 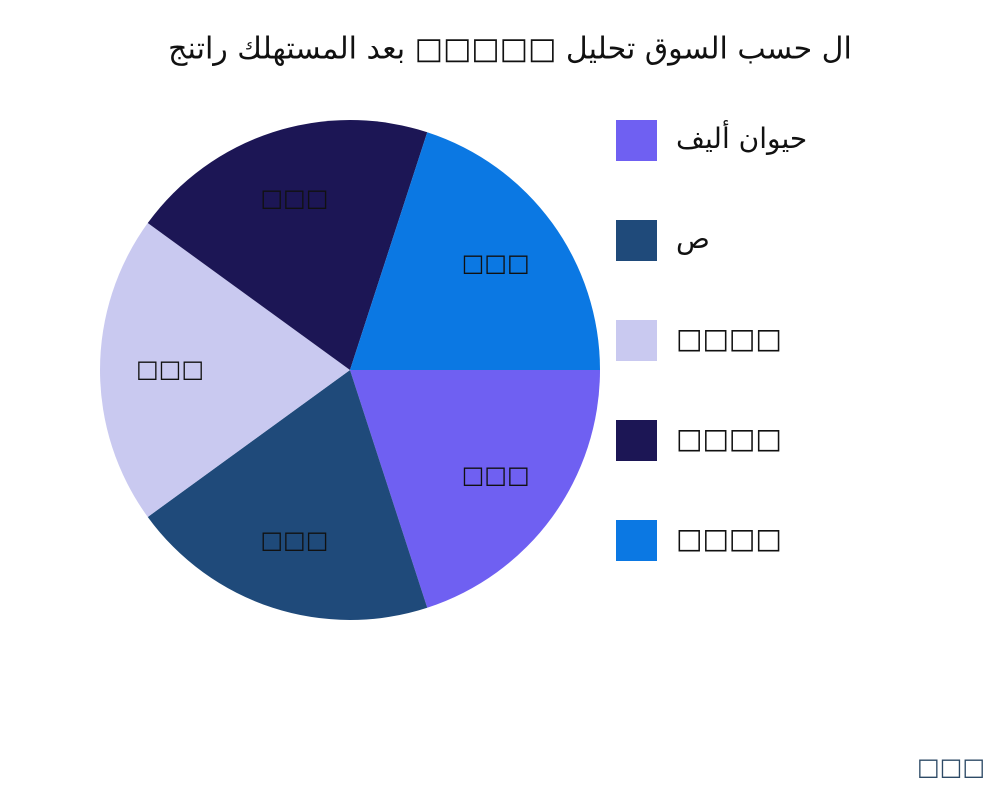 What do you see at coordinates (741, 137) in the screenshot?
I see `legend-label: حيوان أليف` at bounding box center [741, 137].